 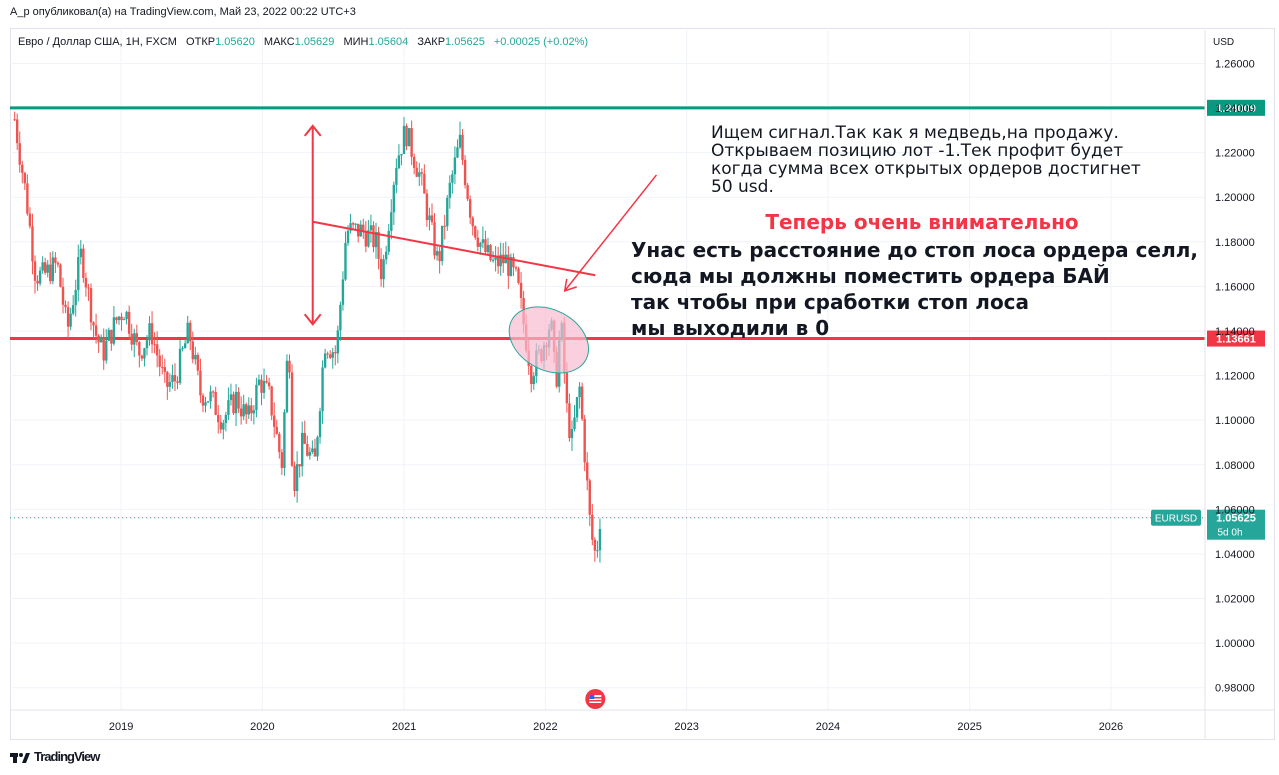 I want to click on y-tick-label: 1.04000, so click(x=1235, y=555).